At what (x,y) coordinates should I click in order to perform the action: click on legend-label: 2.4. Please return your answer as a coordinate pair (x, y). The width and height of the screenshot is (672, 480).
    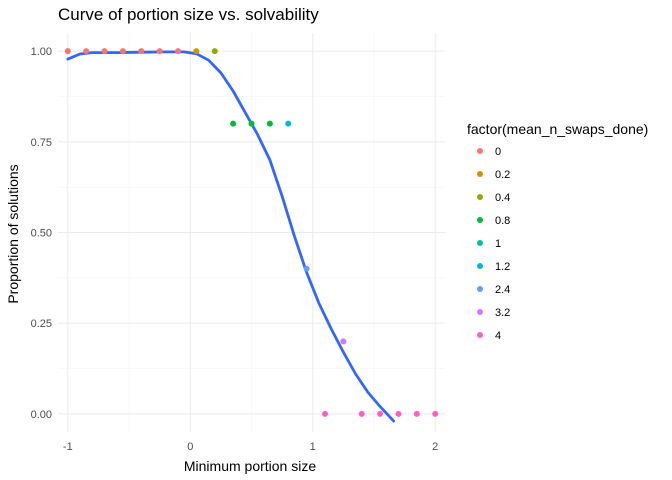
    Looking at the image, I should click on (502, 290).